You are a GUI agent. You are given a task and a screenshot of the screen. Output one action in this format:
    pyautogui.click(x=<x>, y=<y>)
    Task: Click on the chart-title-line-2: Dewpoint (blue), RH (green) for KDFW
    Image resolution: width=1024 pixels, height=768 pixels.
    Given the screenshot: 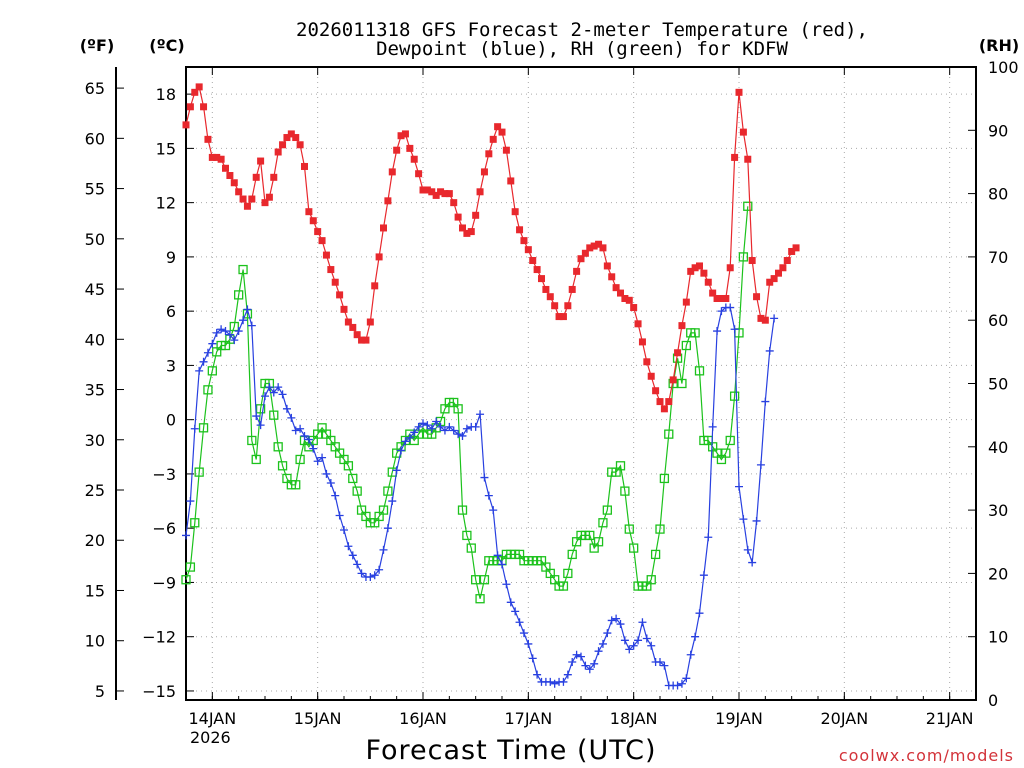 What is the action you would take?
    pyautogui.click(x=582, y=49)
    